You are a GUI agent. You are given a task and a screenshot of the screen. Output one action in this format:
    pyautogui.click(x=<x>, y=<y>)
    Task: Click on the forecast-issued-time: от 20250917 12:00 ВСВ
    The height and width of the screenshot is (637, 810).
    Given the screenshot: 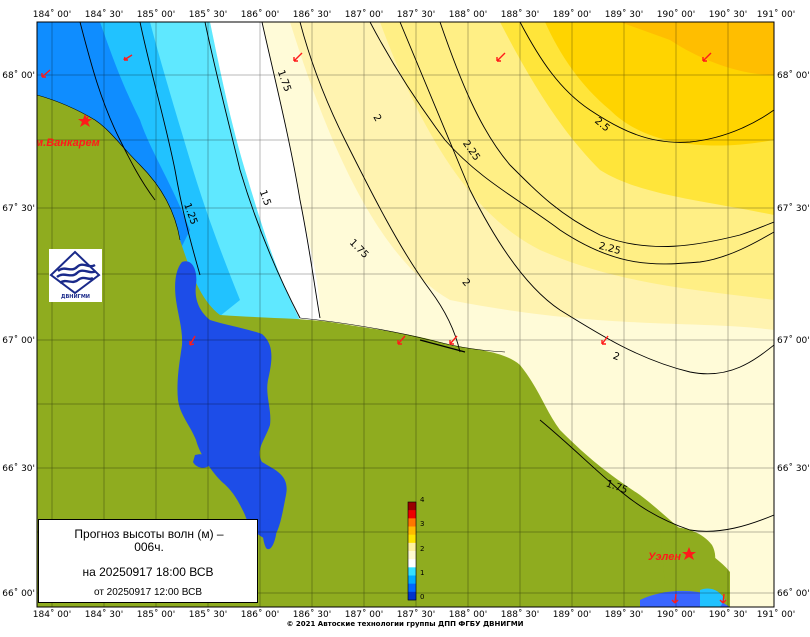 What is the action you would take?
    pyautogui.click(x=147, y=592)
    